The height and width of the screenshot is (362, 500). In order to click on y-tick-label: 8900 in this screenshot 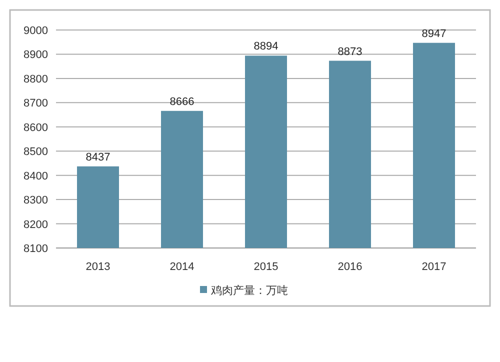, I will do `click(36, 55)`.